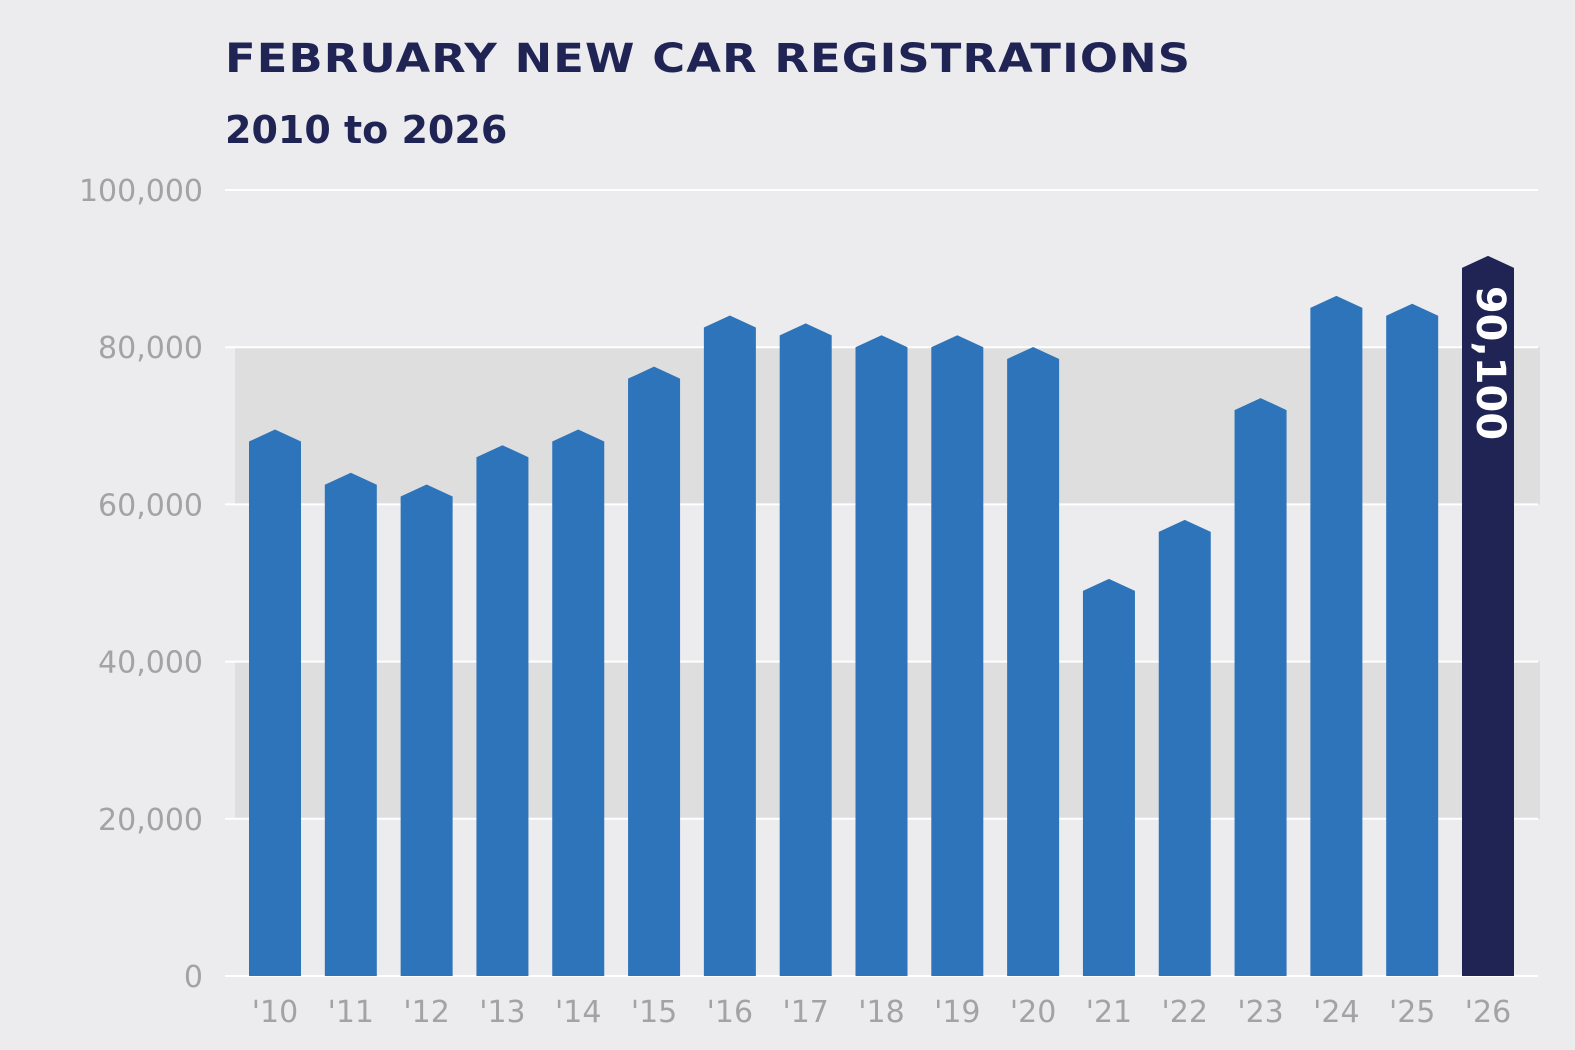 This screenshot has width=1575, height=1050. Describe the element at coordinates (578, 1012) in the screenshot. I see `x-tick-label: '14` at that location.